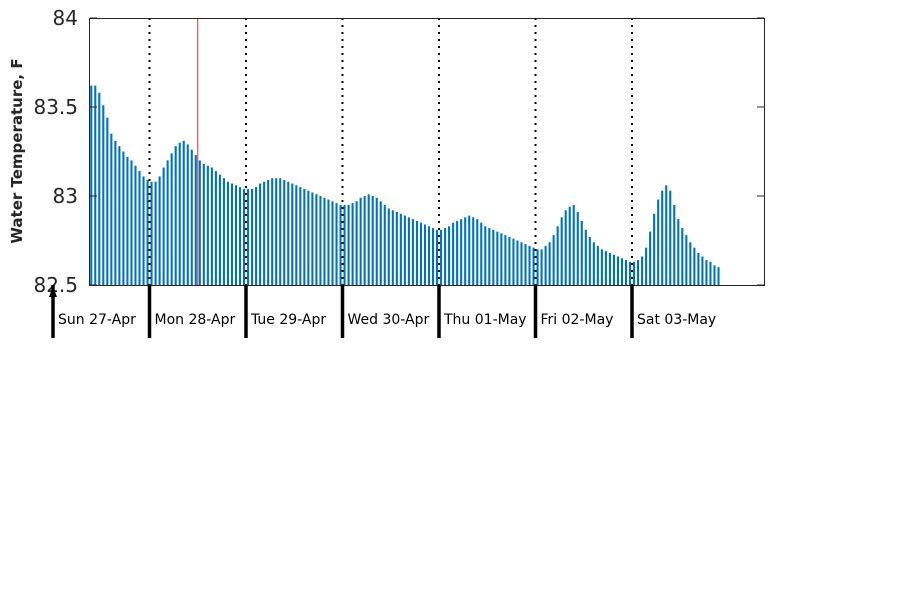  Describe the element at coordinates (65, 196) in the screenshot. I see `y-tick-label: 83` at that location.